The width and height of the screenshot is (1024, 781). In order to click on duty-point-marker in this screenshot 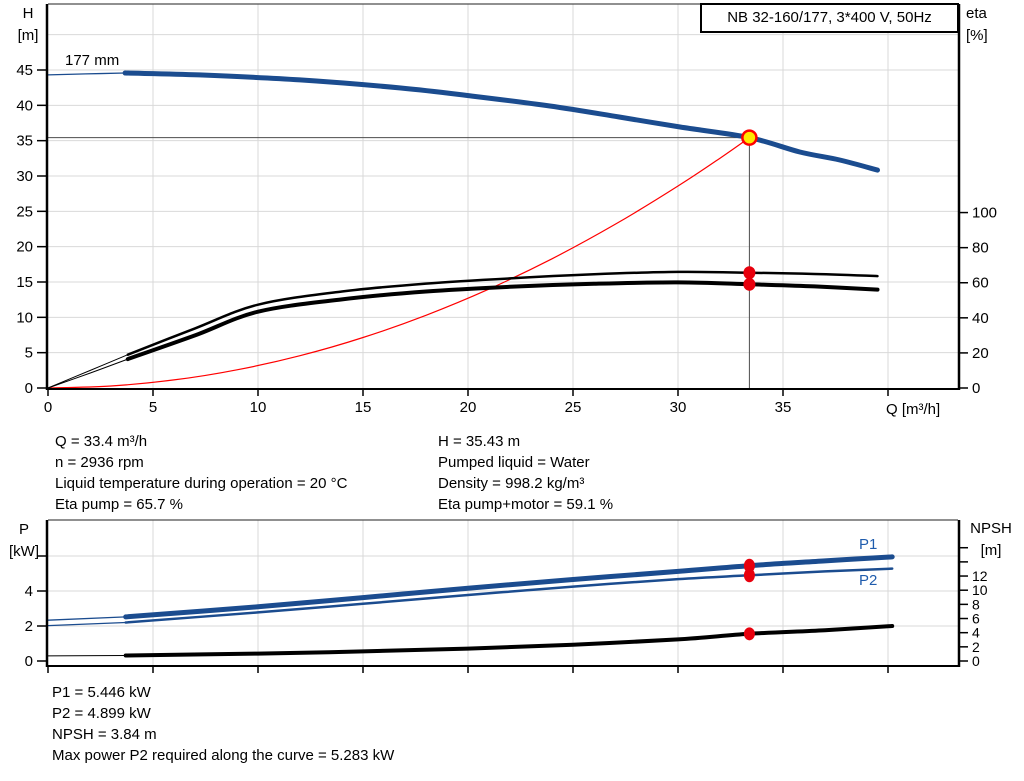, I will do `click(749, 137)`.